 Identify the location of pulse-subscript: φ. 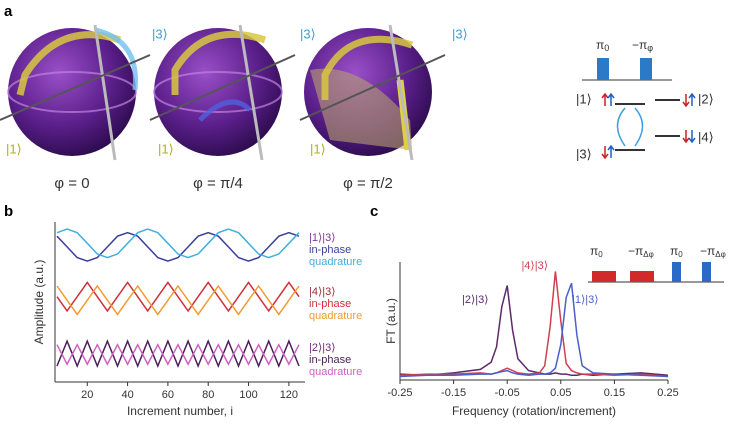
(650, 48).